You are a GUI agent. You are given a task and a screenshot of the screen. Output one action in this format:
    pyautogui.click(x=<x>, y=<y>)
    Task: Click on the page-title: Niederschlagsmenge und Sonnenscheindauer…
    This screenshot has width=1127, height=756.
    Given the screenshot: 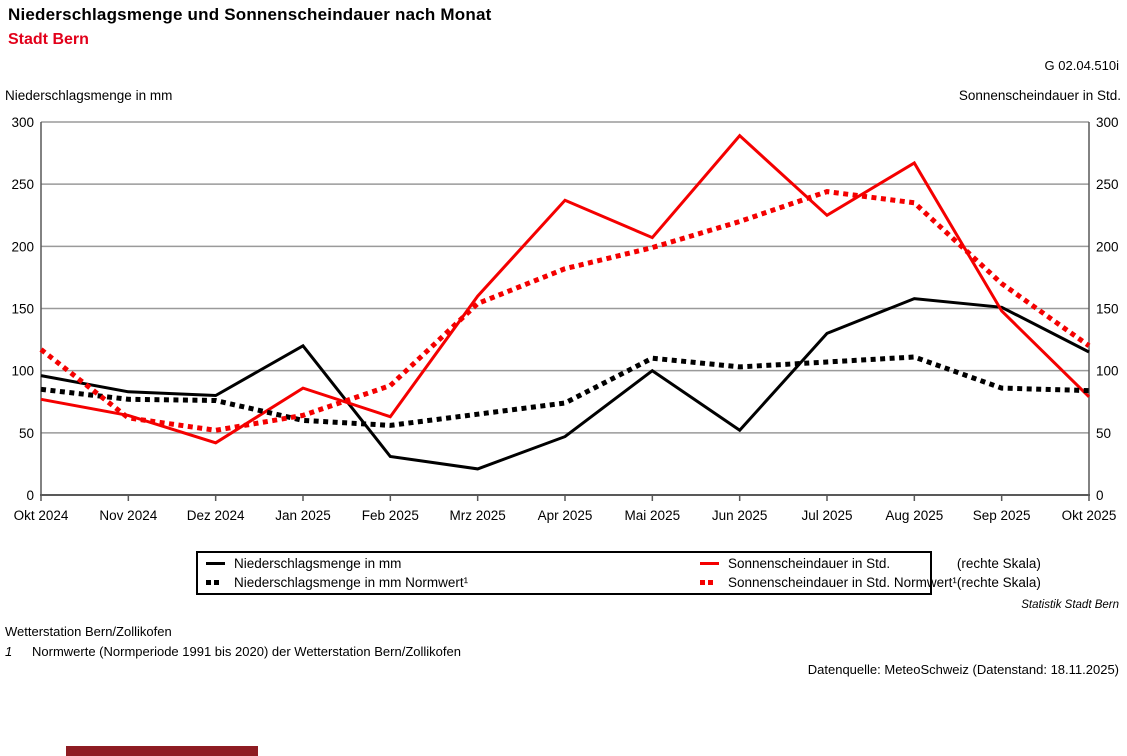 What is the action you would take?
    pyautogui.click(x=250, y=14)
    